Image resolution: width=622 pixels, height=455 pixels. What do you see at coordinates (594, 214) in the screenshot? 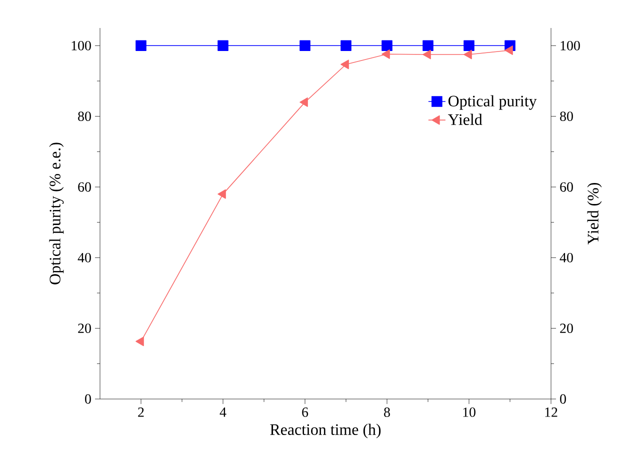
I see `y2-axis-title: Yield (%)` at bounding box center [594, 214].